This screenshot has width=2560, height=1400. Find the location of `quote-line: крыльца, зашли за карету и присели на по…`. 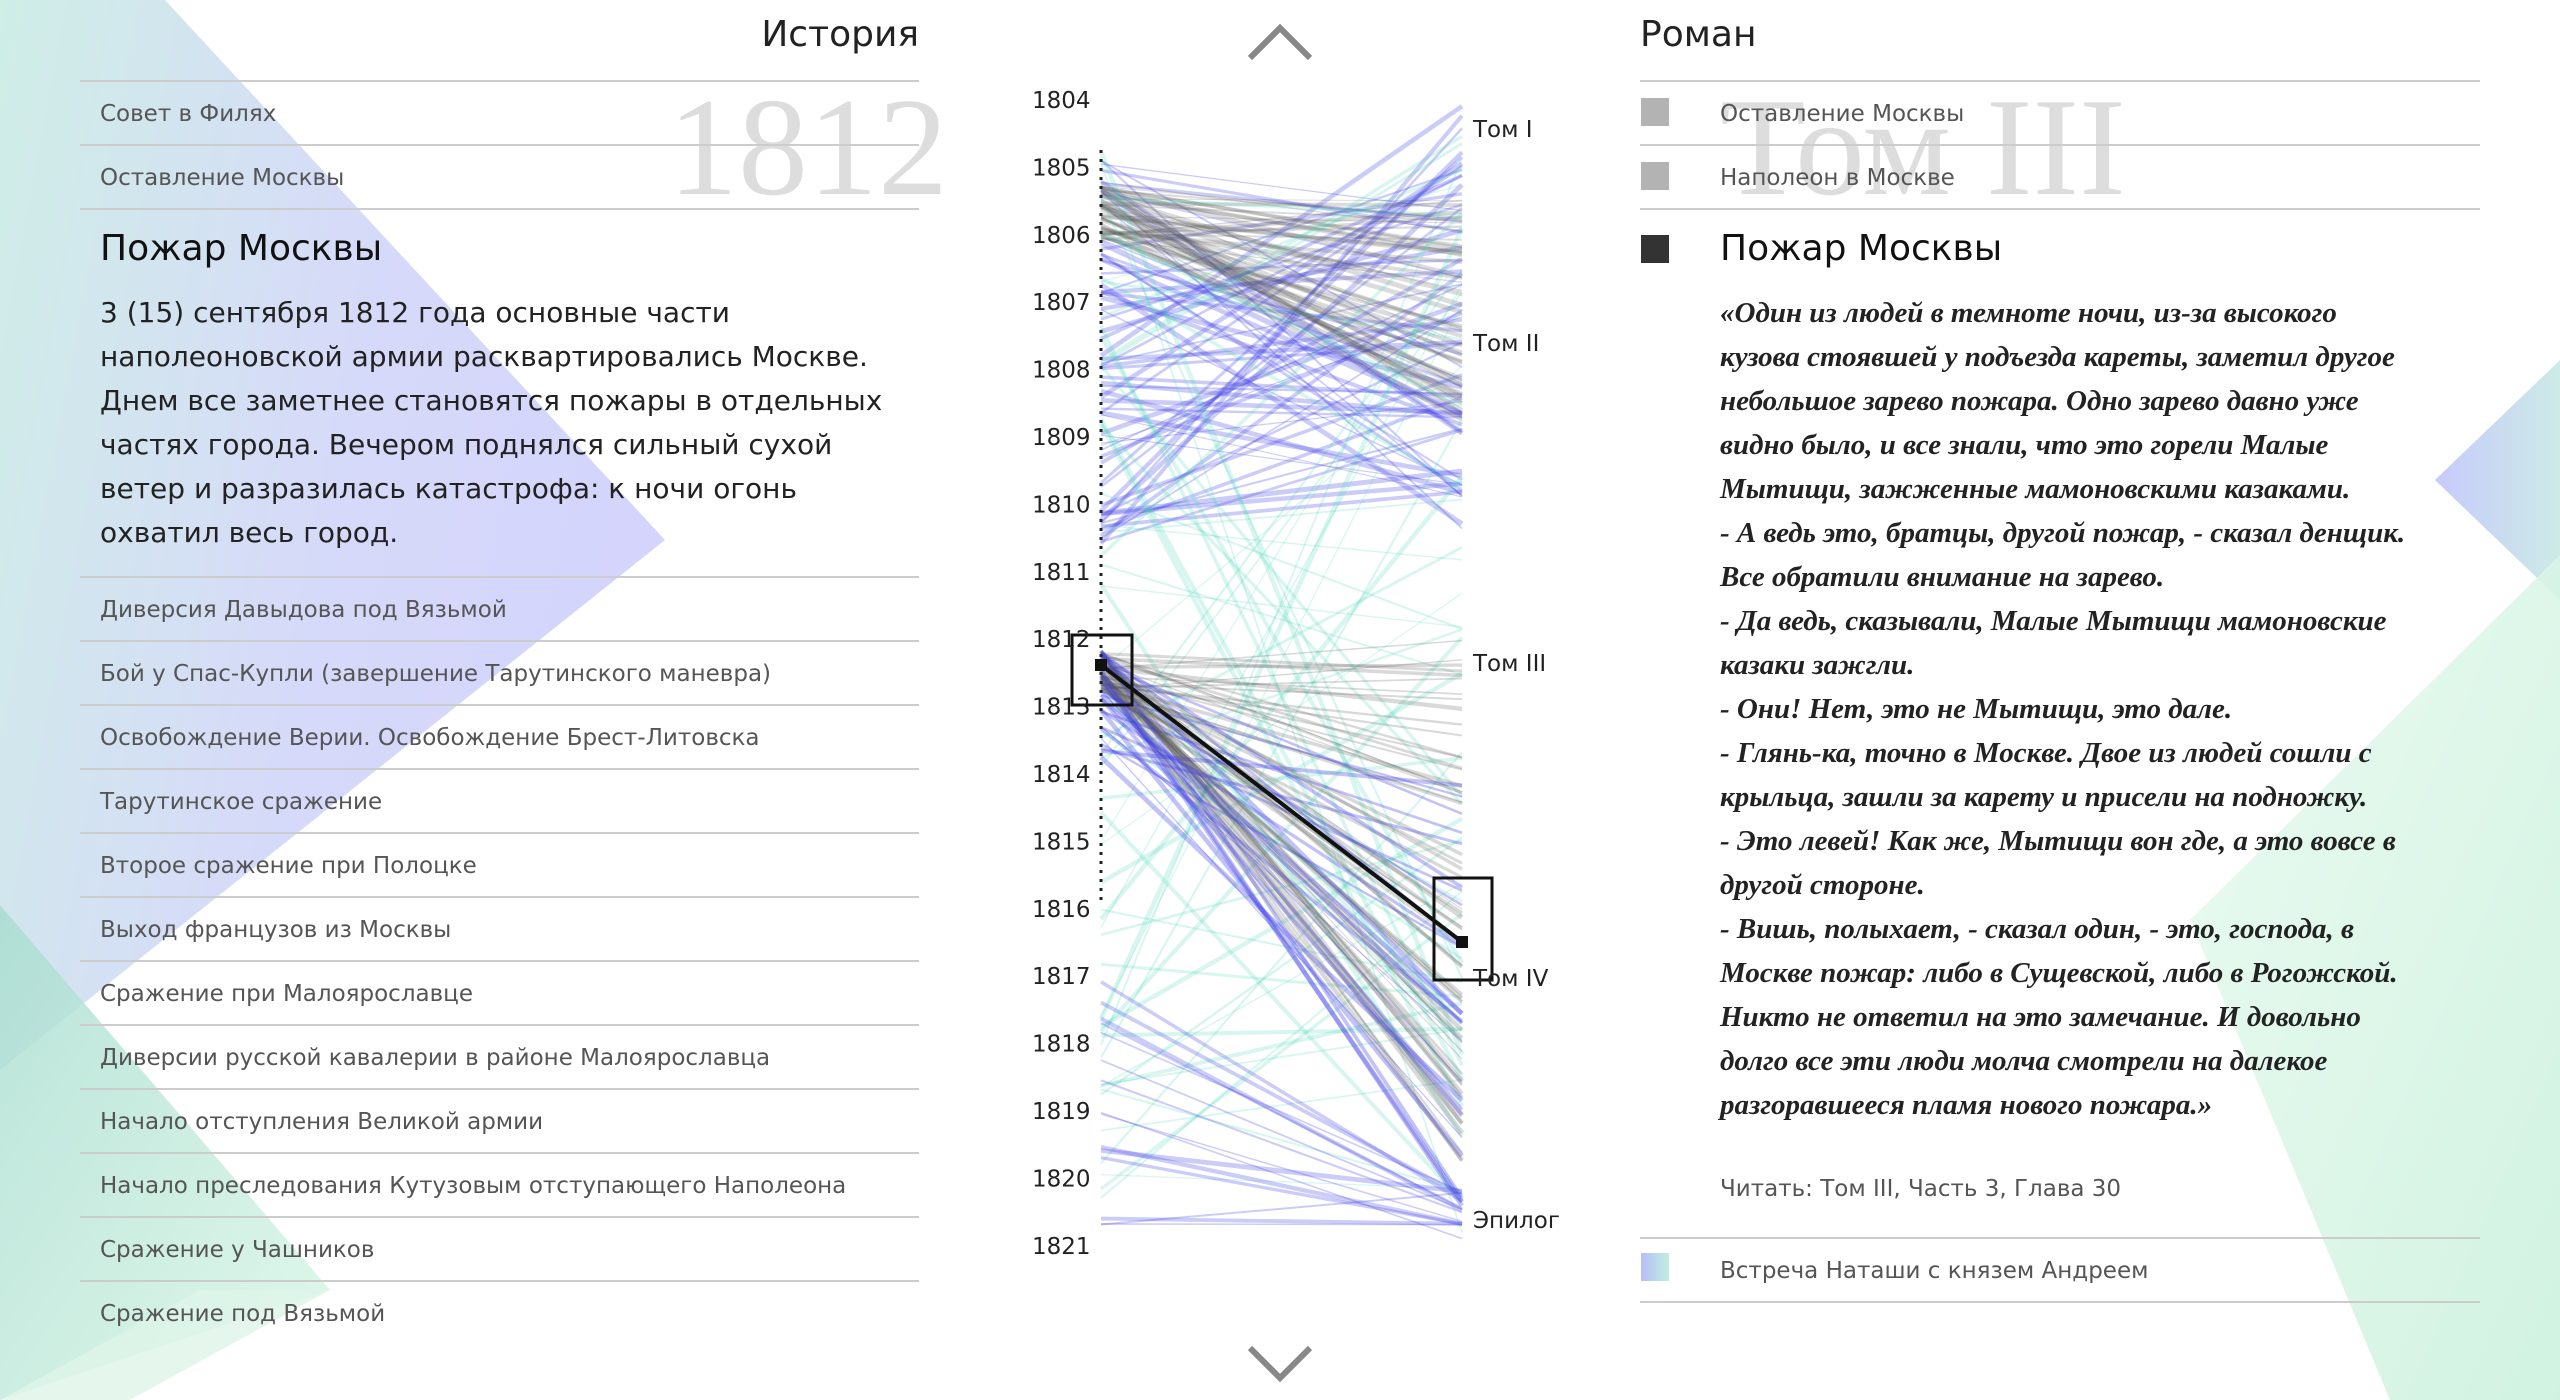

quote-line: крыльца, зашли за карету и присели на по… is located at coordinates (2044, 797).